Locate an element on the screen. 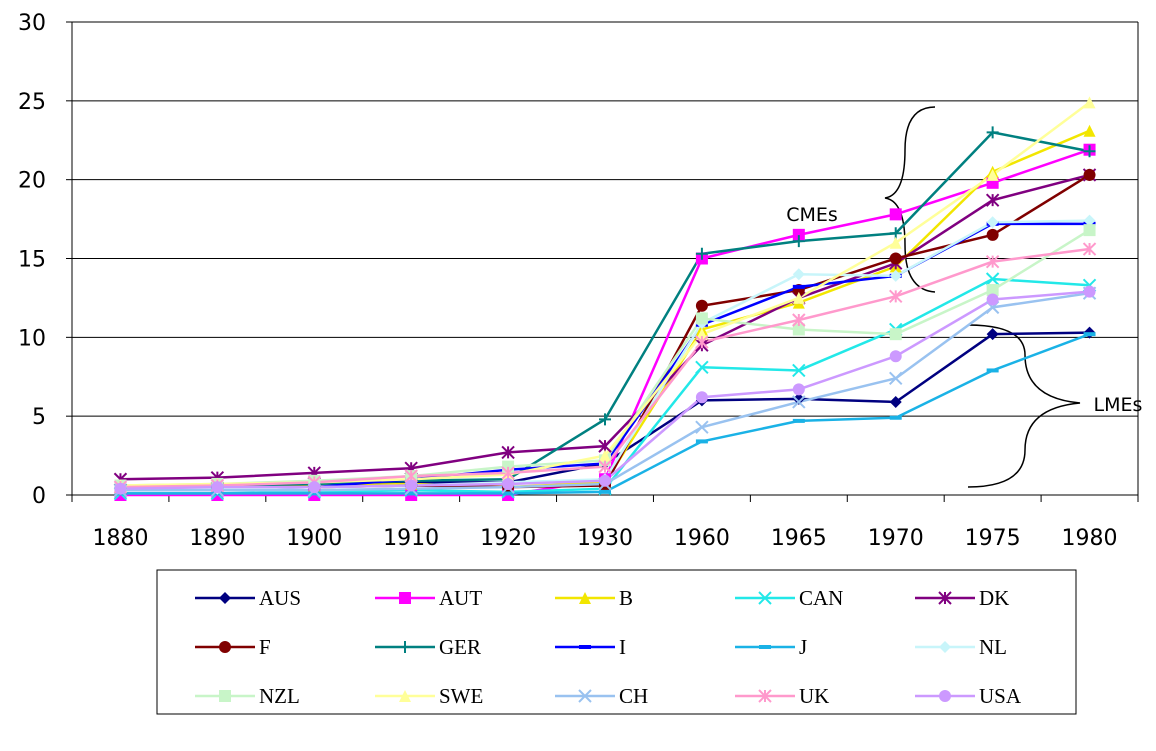  x-tick-label: 1890 is located at coordinates (217, 538).